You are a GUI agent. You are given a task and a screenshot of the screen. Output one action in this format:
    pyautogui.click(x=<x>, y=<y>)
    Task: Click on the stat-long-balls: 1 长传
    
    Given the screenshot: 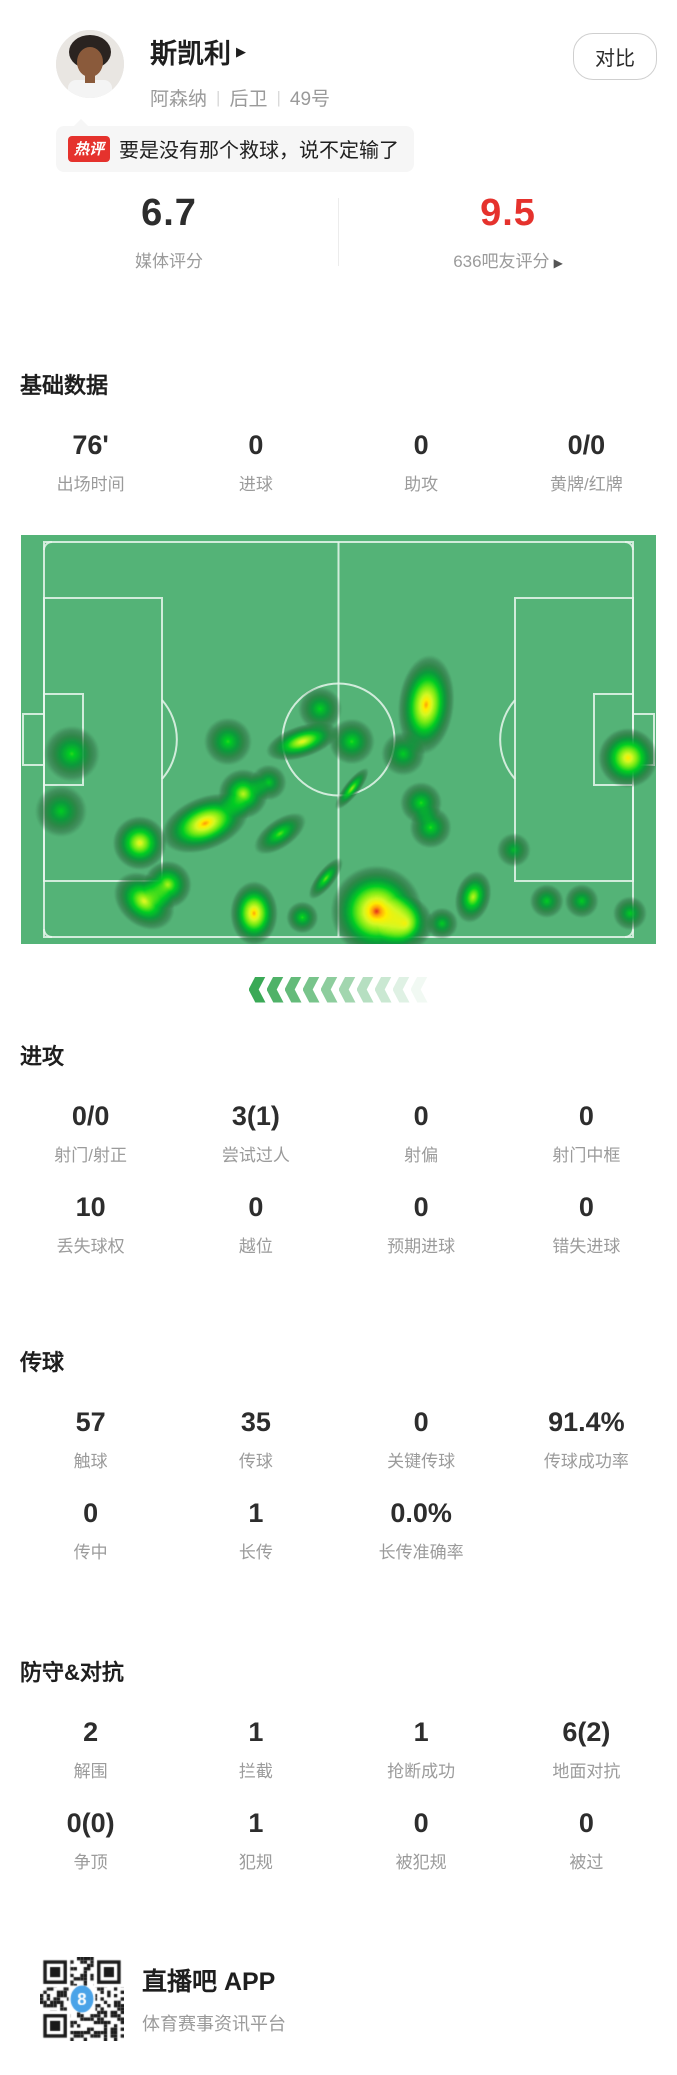 What is the action you would take?
    pyautogui.click(x=255, y=1530)
    